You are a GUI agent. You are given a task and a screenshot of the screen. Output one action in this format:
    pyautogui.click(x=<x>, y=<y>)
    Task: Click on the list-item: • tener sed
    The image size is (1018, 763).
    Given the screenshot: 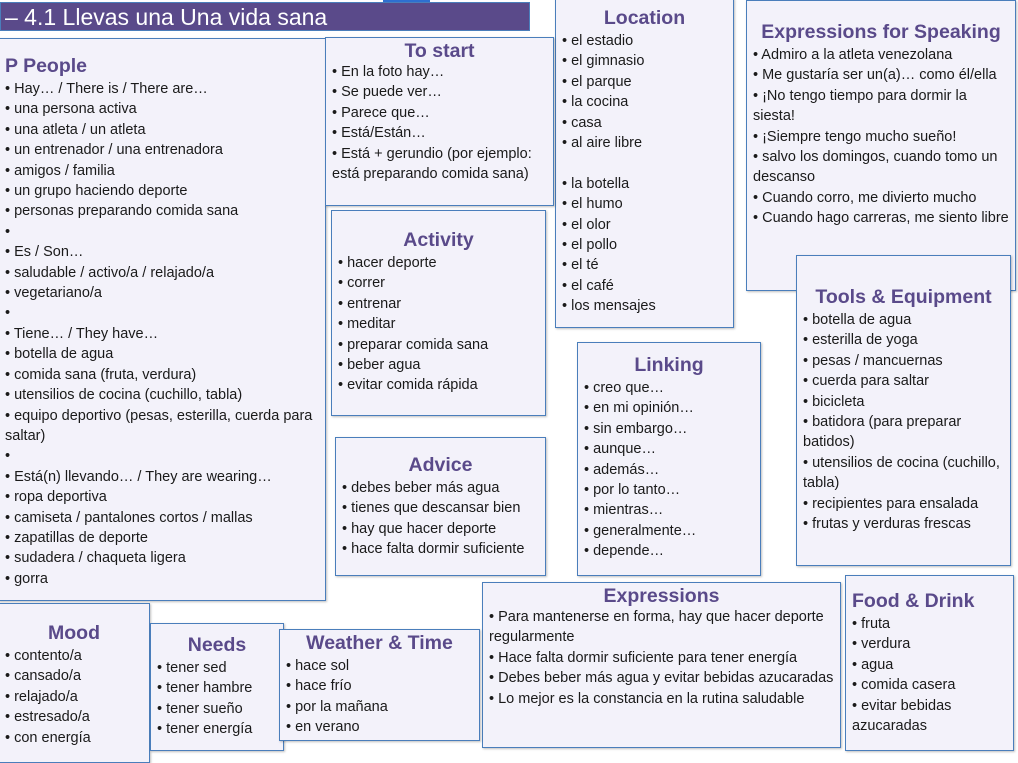 What is the action you would take?
    pyautogui.click(x=192, y=668)
    